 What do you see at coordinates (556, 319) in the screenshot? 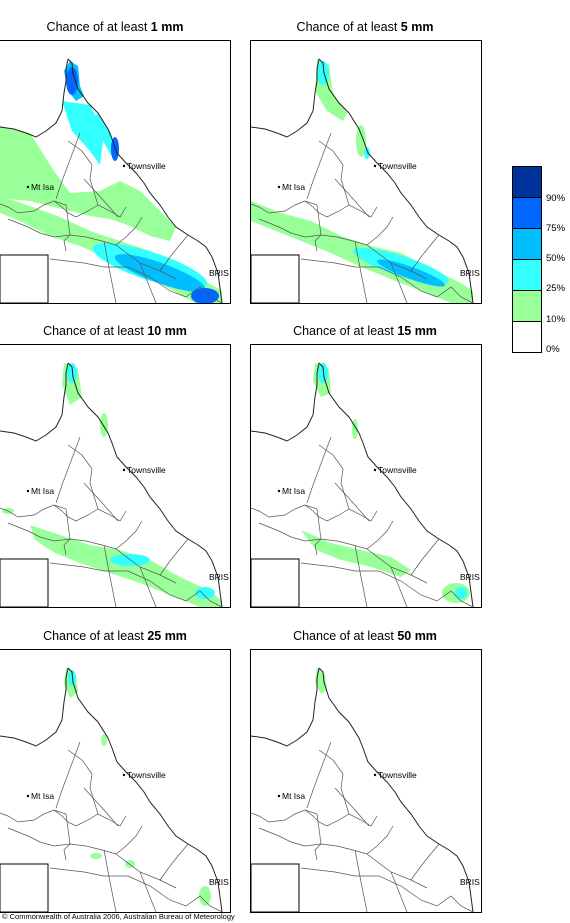
I see `legend-label-10: 10%` at bounding box center [556, 319].